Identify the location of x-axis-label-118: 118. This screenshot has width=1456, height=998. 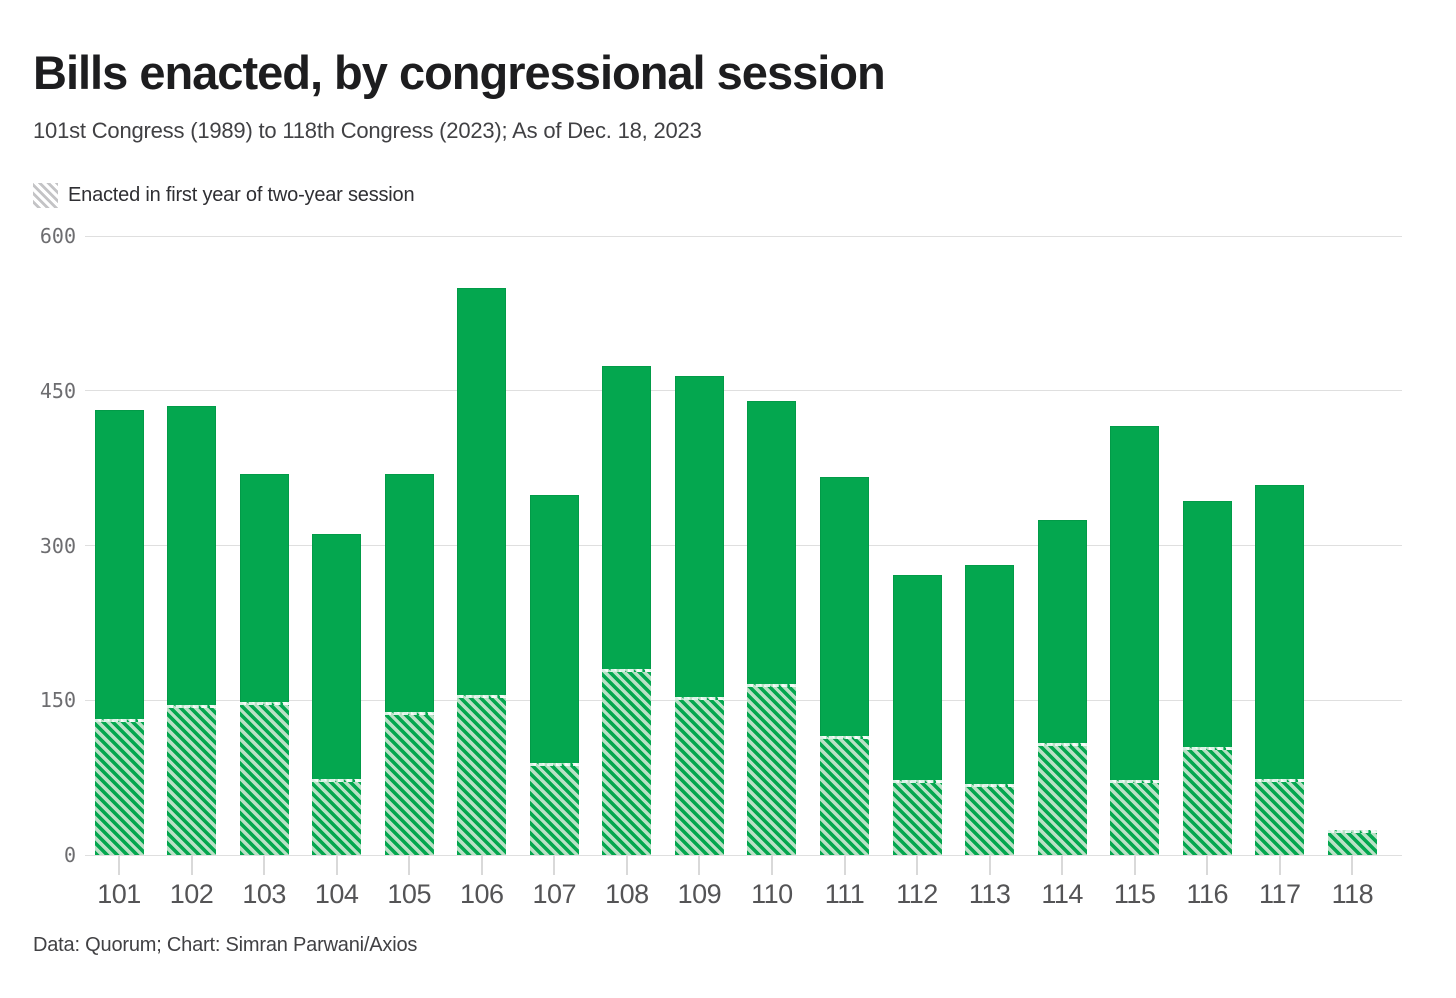
(1352, 894).